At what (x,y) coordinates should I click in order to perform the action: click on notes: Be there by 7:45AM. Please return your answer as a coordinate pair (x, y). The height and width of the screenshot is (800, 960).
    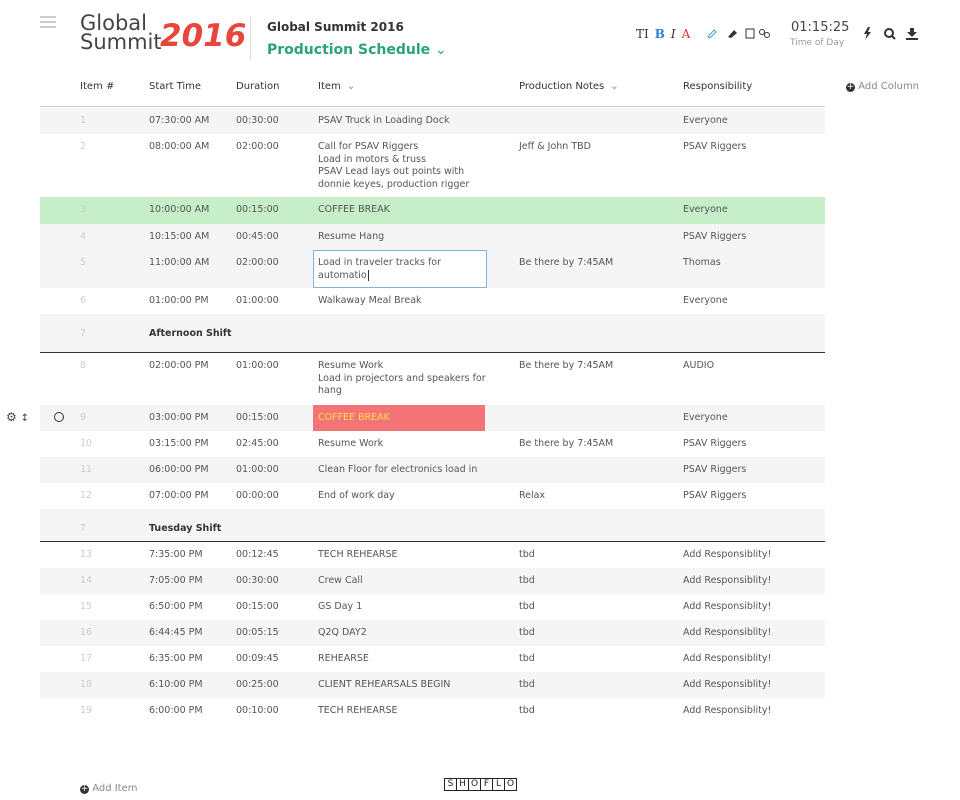
    Looking at the image, I should click on (566, 365).